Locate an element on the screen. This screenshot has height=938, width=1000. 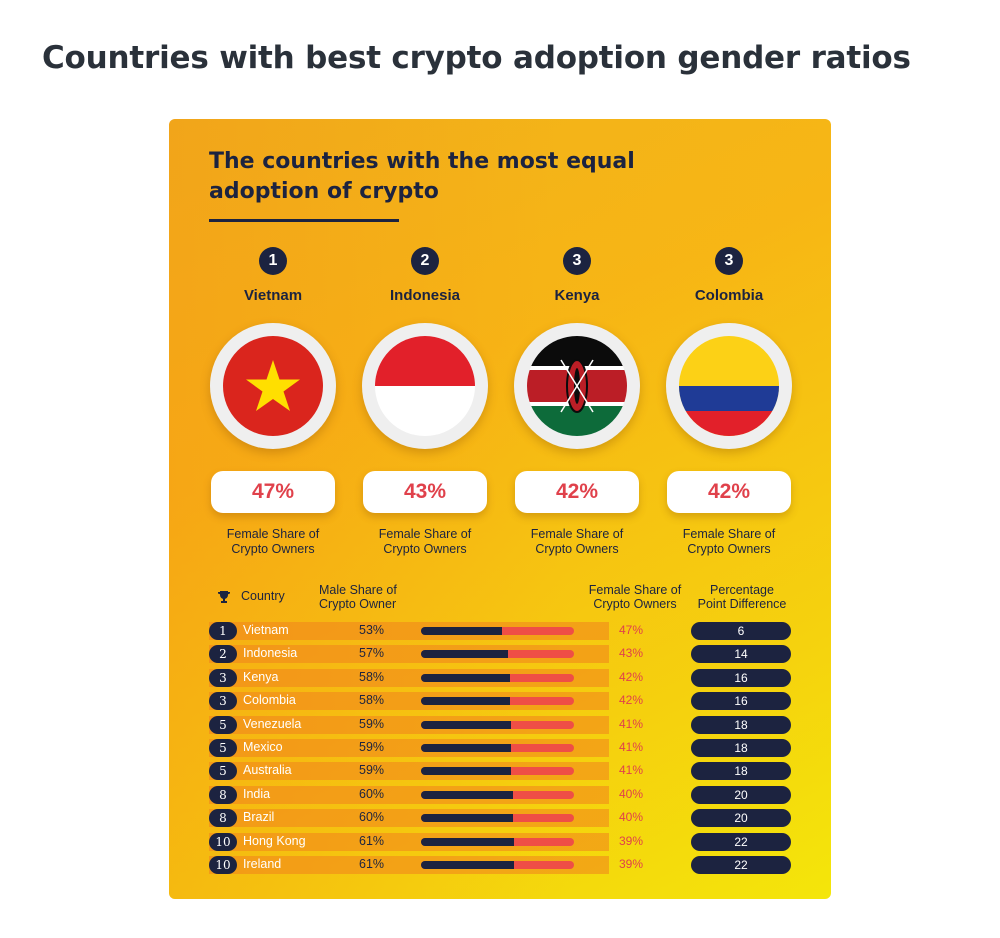
header-line: Female Share of is located at coordinates (635, 590).